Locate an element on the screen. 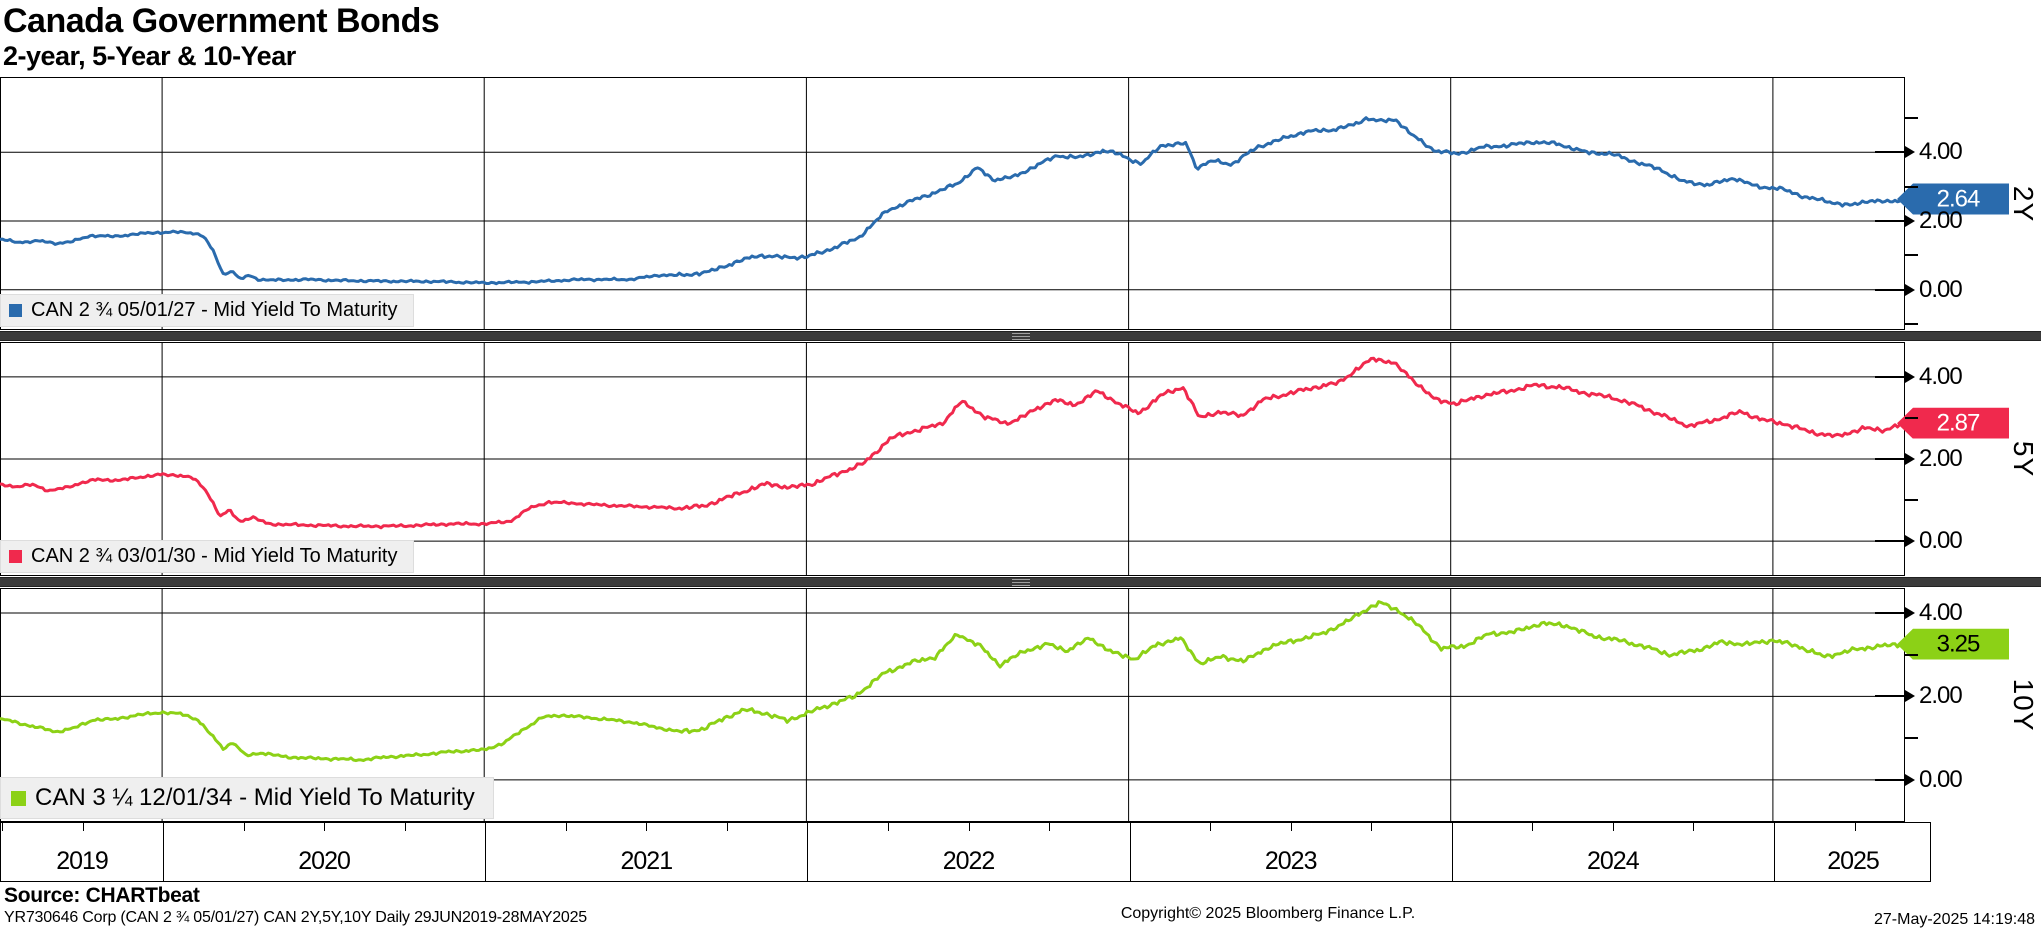  legend-10y: CAN 3 ¼ 12/01/34 - Mid Yield To Maturity is located at coordinates (247, 798).